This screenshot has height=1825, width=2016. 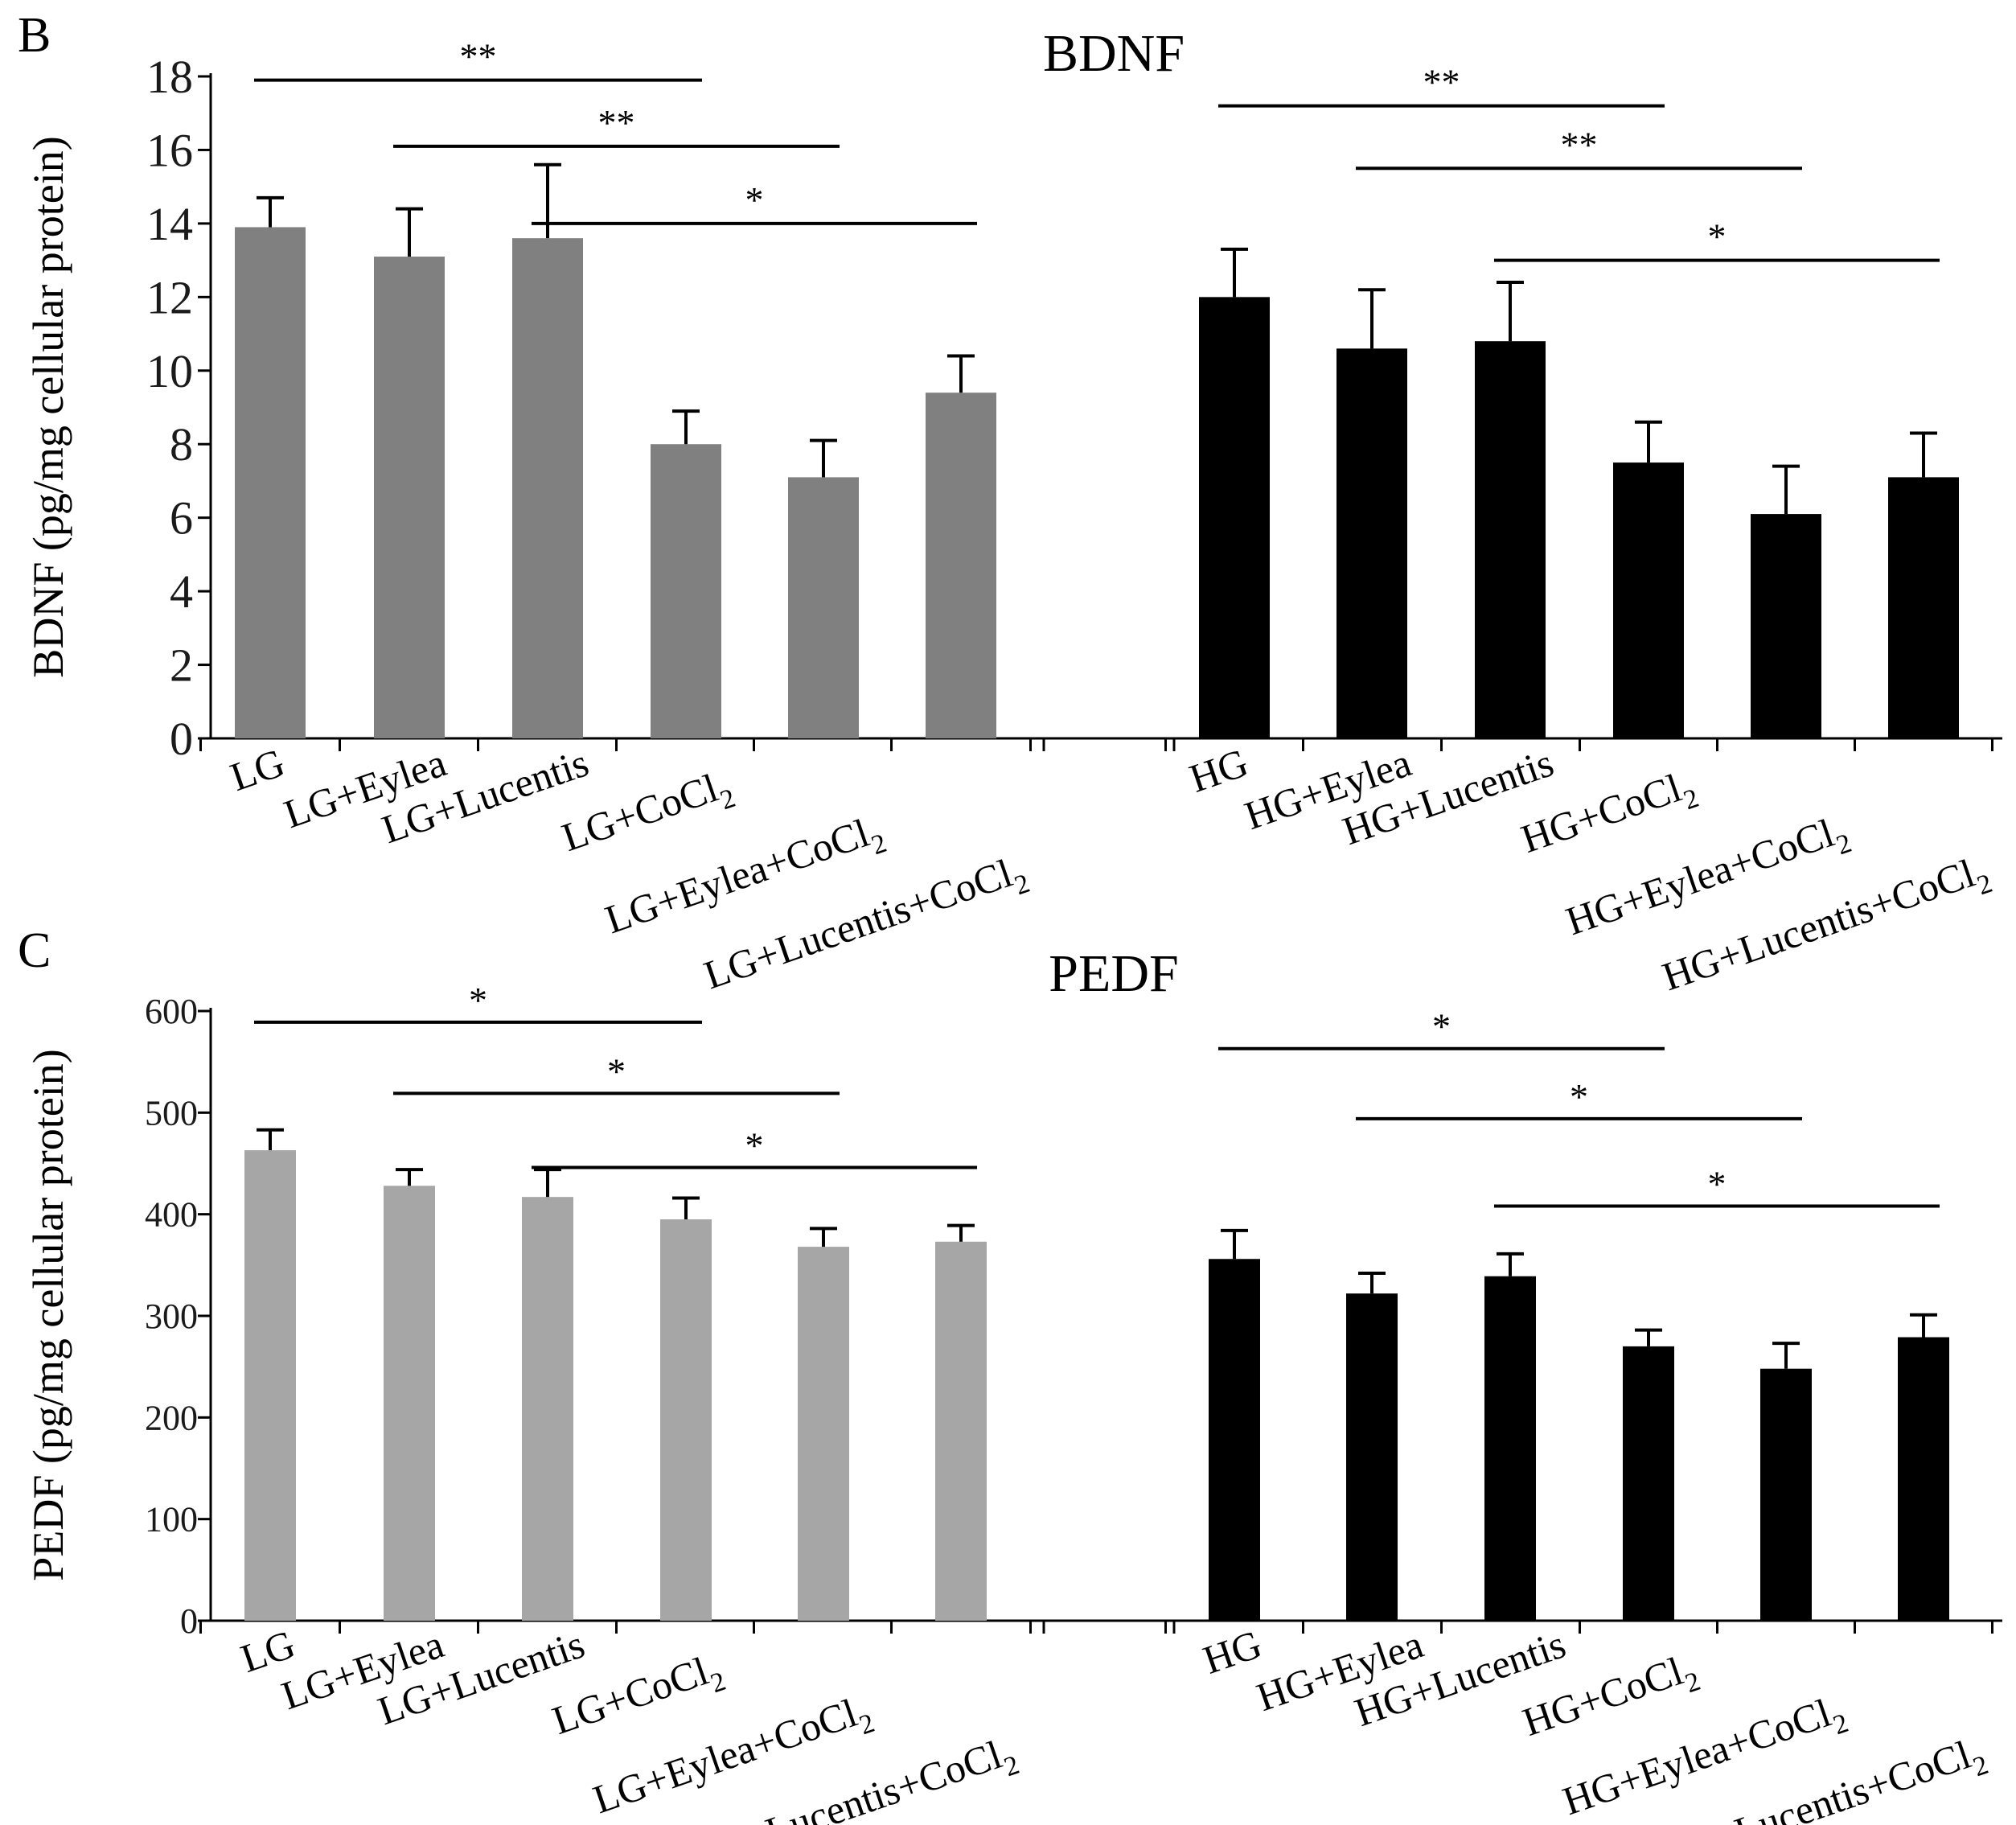 I want to click on pedf-y-axis-label: PEDF (pg/mg cellular protein), so click(x=48, y=1314).